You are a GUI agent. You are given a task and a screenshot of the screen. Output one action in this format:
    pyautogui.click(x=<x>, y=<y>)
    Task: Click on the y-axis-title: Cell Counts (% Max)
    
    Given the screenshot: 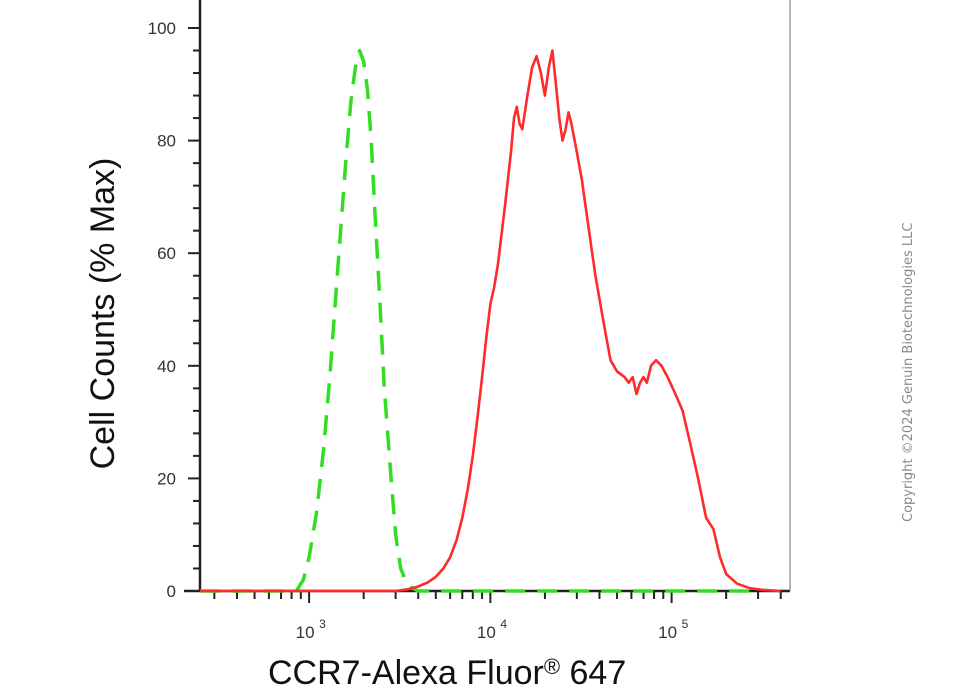 What is the action you would take?
    pyautogui.click(x=103, y=314)
    